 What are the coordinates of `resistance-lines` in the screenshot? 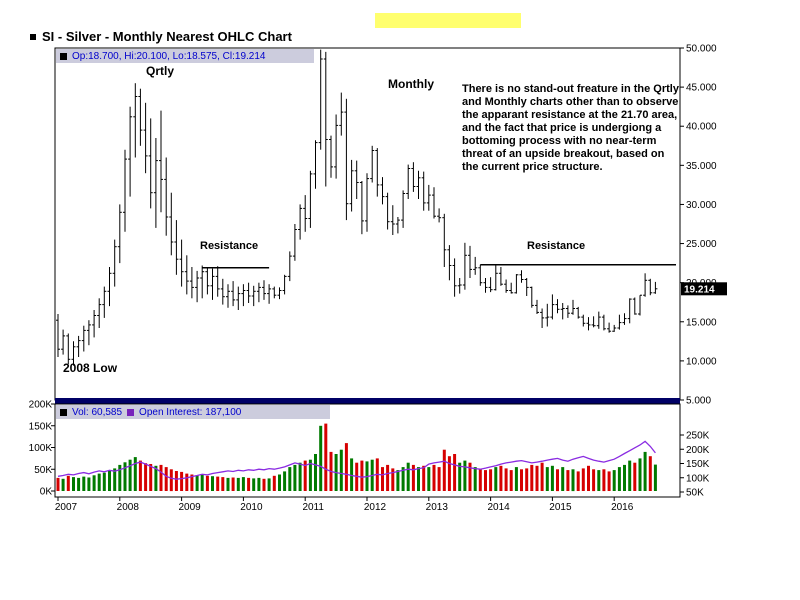 It's located at (439, 266).